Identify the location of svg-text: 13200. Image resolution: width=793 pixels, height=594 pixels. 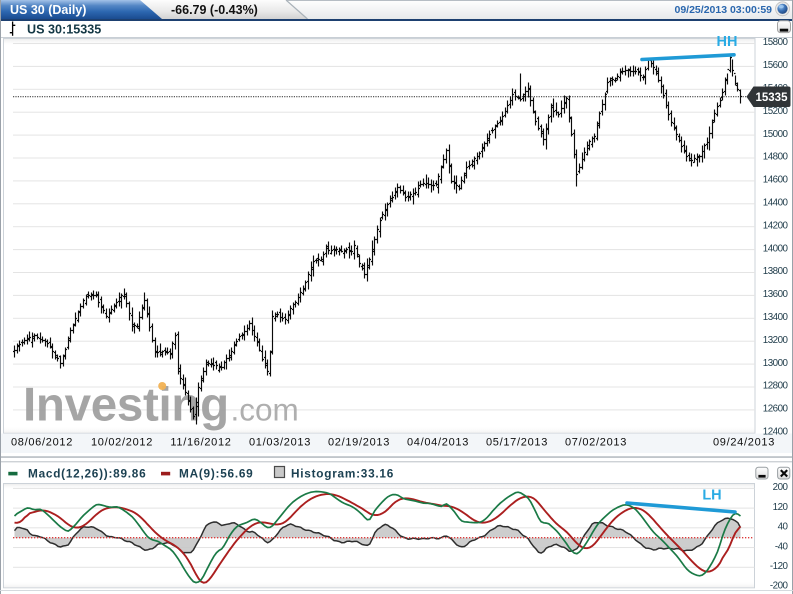
(776, 340).